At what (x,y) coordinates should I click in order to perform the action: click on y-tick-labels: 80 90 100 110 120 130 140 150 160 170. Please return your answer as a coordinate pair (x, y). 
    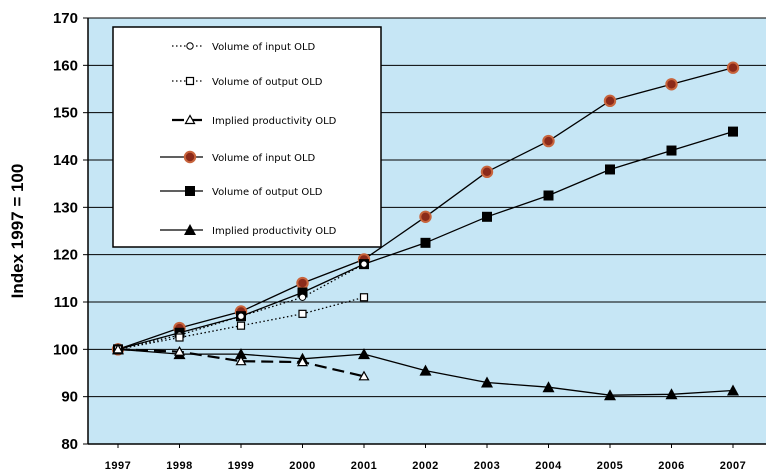
    Looking at the image, I should click on (65, 231).